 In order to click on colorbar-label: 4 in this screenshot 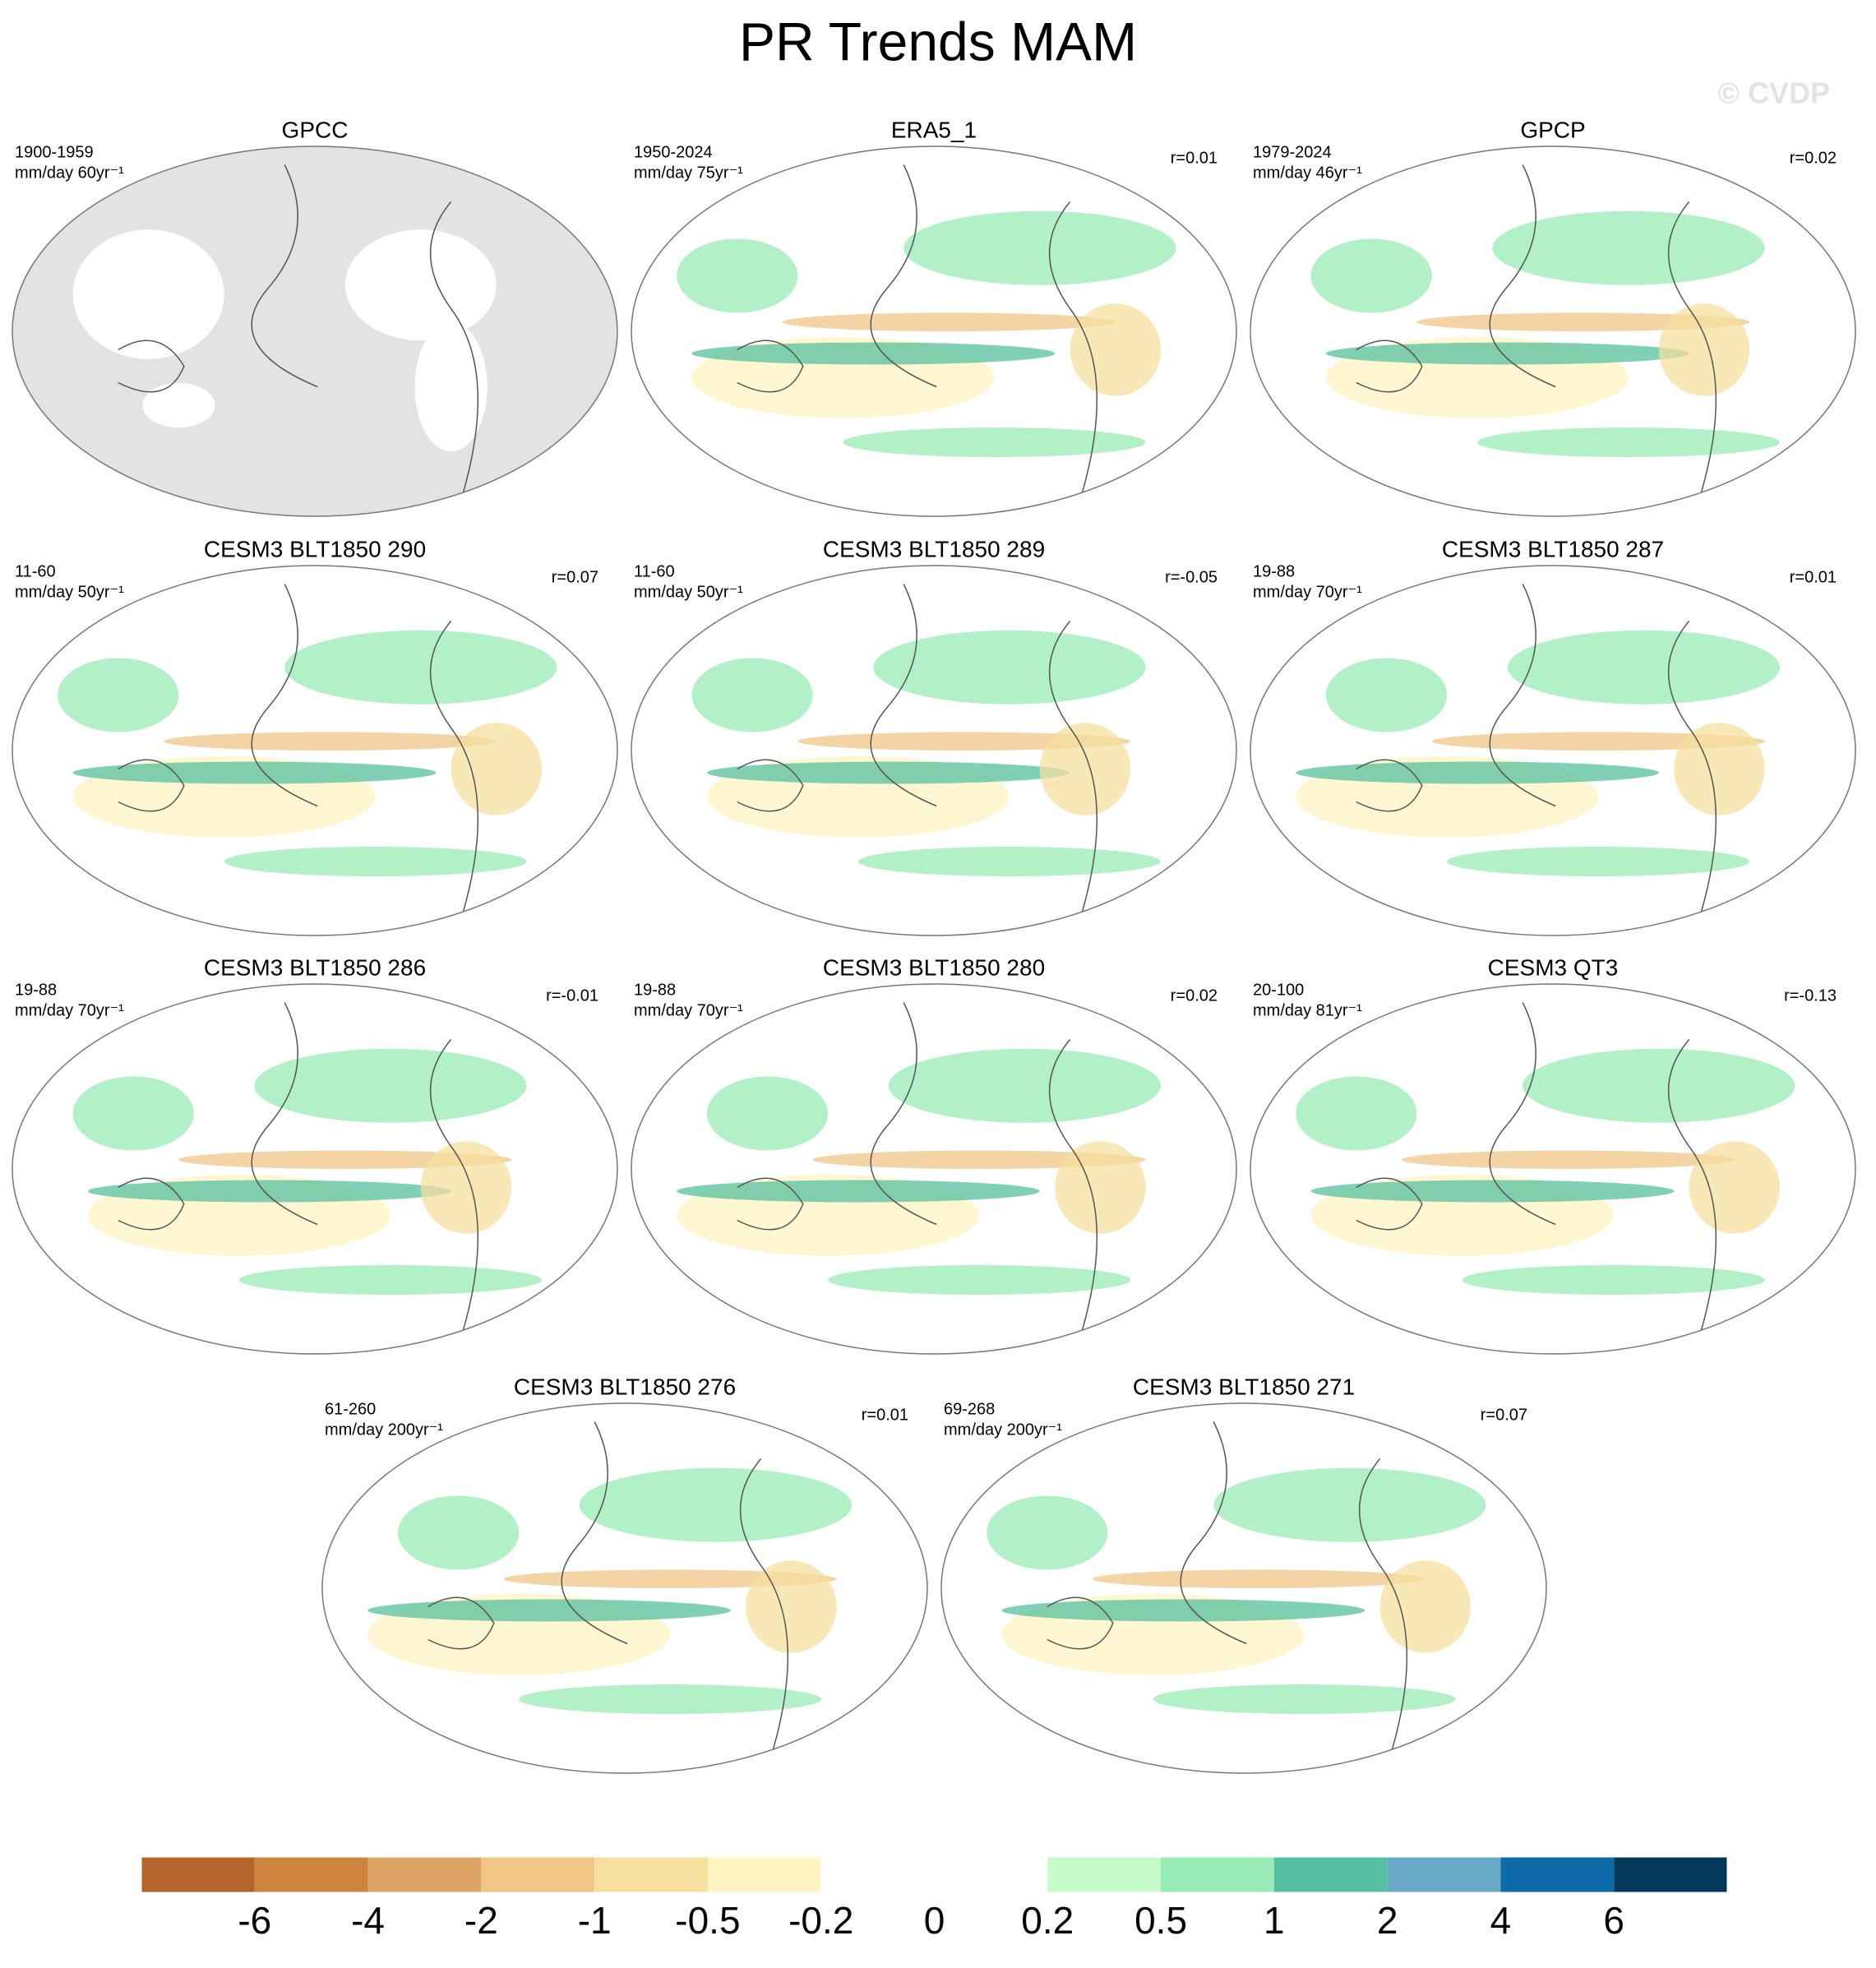, I will do `click(1501, 1920)`.